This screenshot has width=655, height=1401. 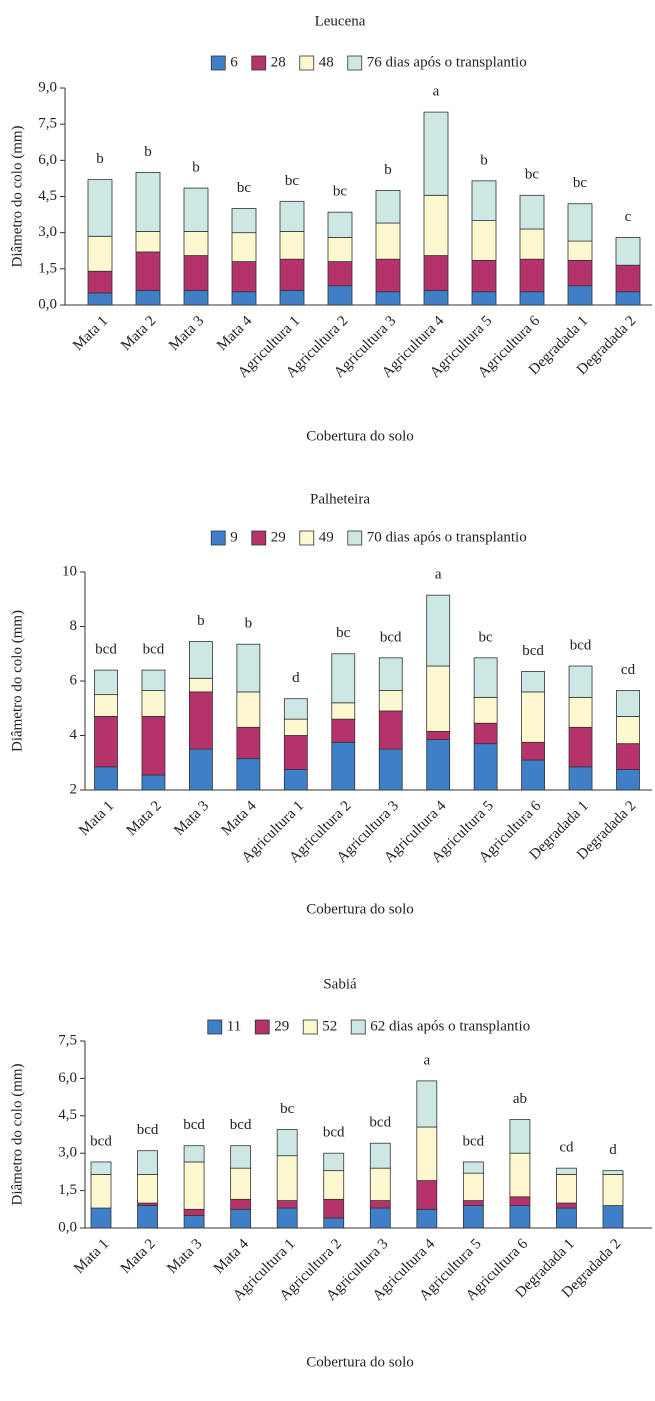 What do you see at coordinates (234, 333) in the screenshot?
I see `x-tick-label: Mata 4` at bounding box center [234, 333].